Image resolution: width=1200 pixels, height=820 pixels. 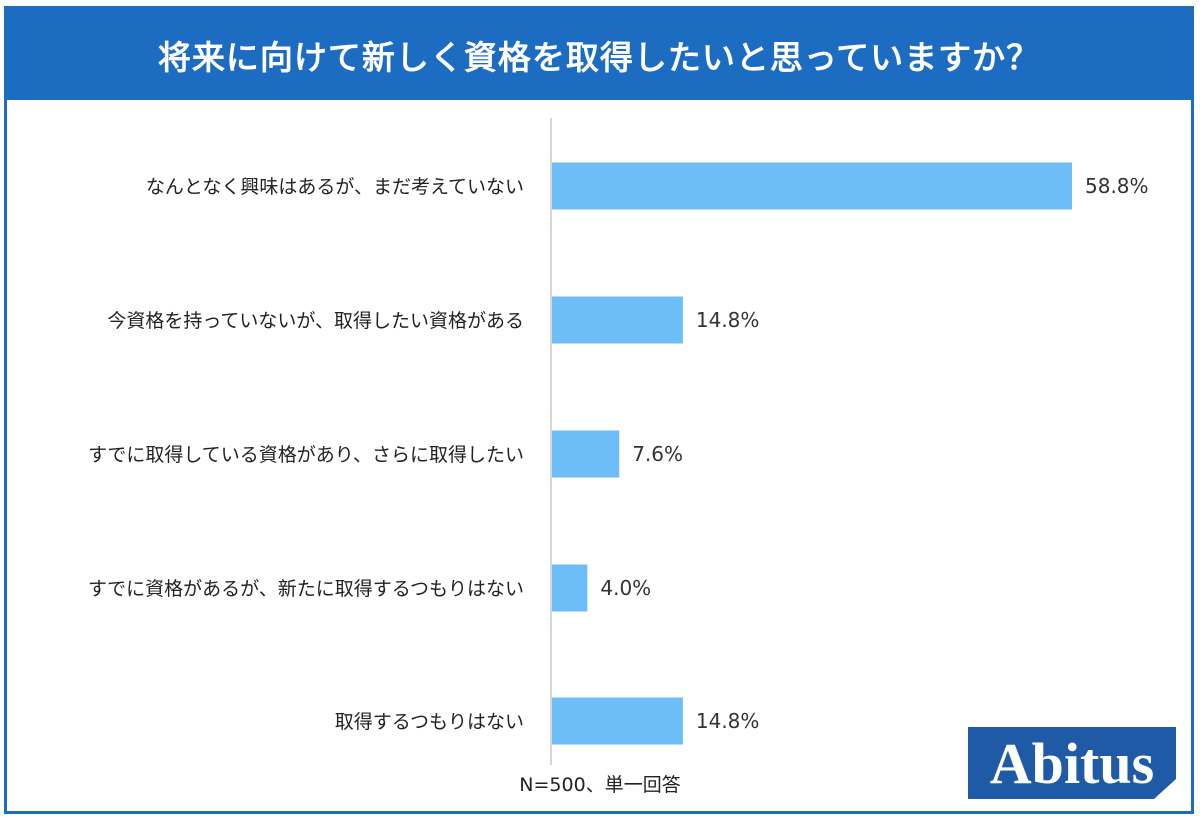 I want to click on chart-title: 将来に向けて新しく資格を取得したいと思っていますか？, so click(x=599, y=57).